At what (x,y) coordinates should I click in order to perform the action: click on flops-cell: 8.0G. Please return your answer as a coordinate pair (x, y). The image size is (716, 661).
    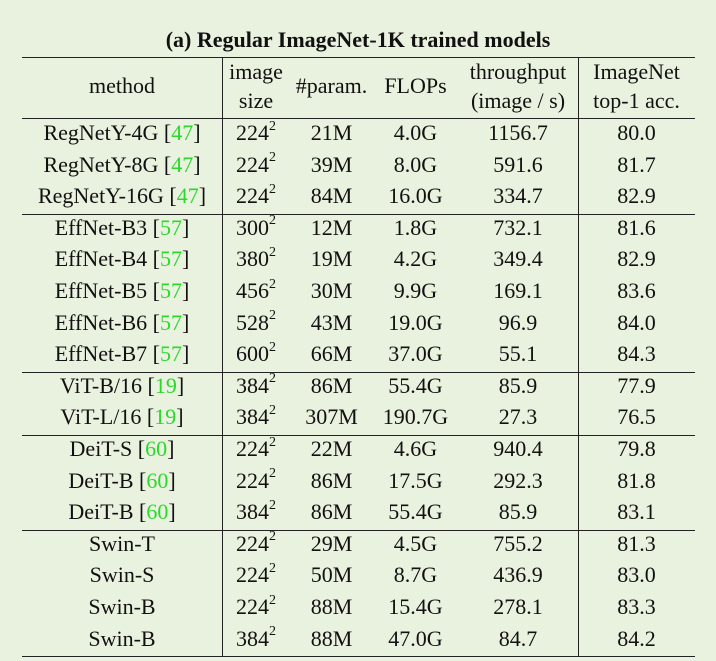
    Looking at the image, I should click on (415, 164).